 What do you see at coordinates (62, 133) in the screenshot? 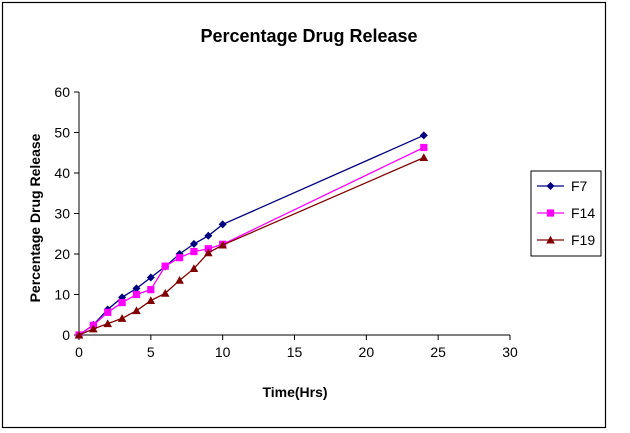
I see `y-tick-label: 50` at bounding box center [62, 133].